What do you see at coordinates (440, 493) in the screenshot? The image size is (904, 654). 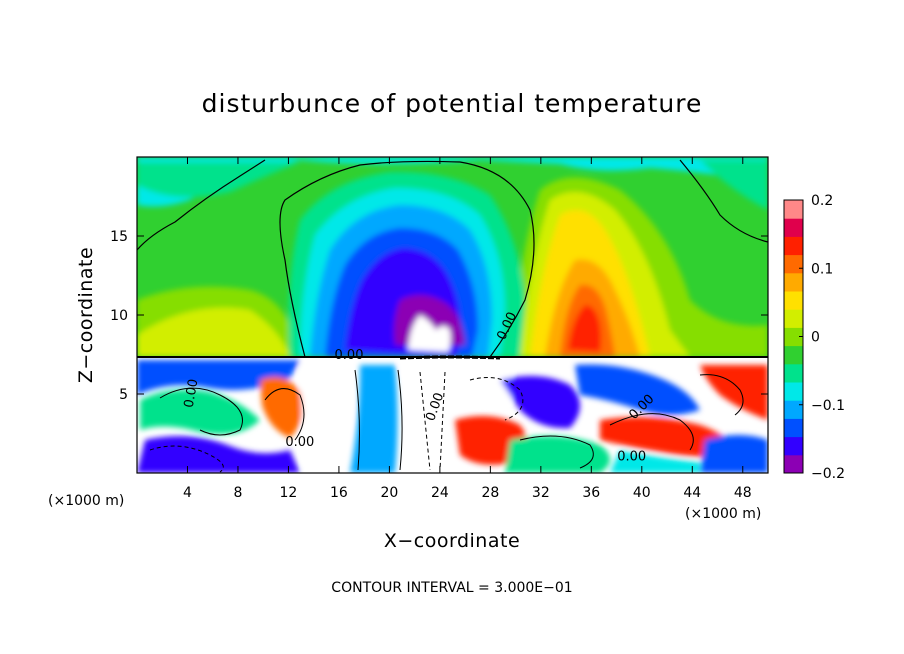 I see `x-tick-label: 24` at bounding box center [440, 493].